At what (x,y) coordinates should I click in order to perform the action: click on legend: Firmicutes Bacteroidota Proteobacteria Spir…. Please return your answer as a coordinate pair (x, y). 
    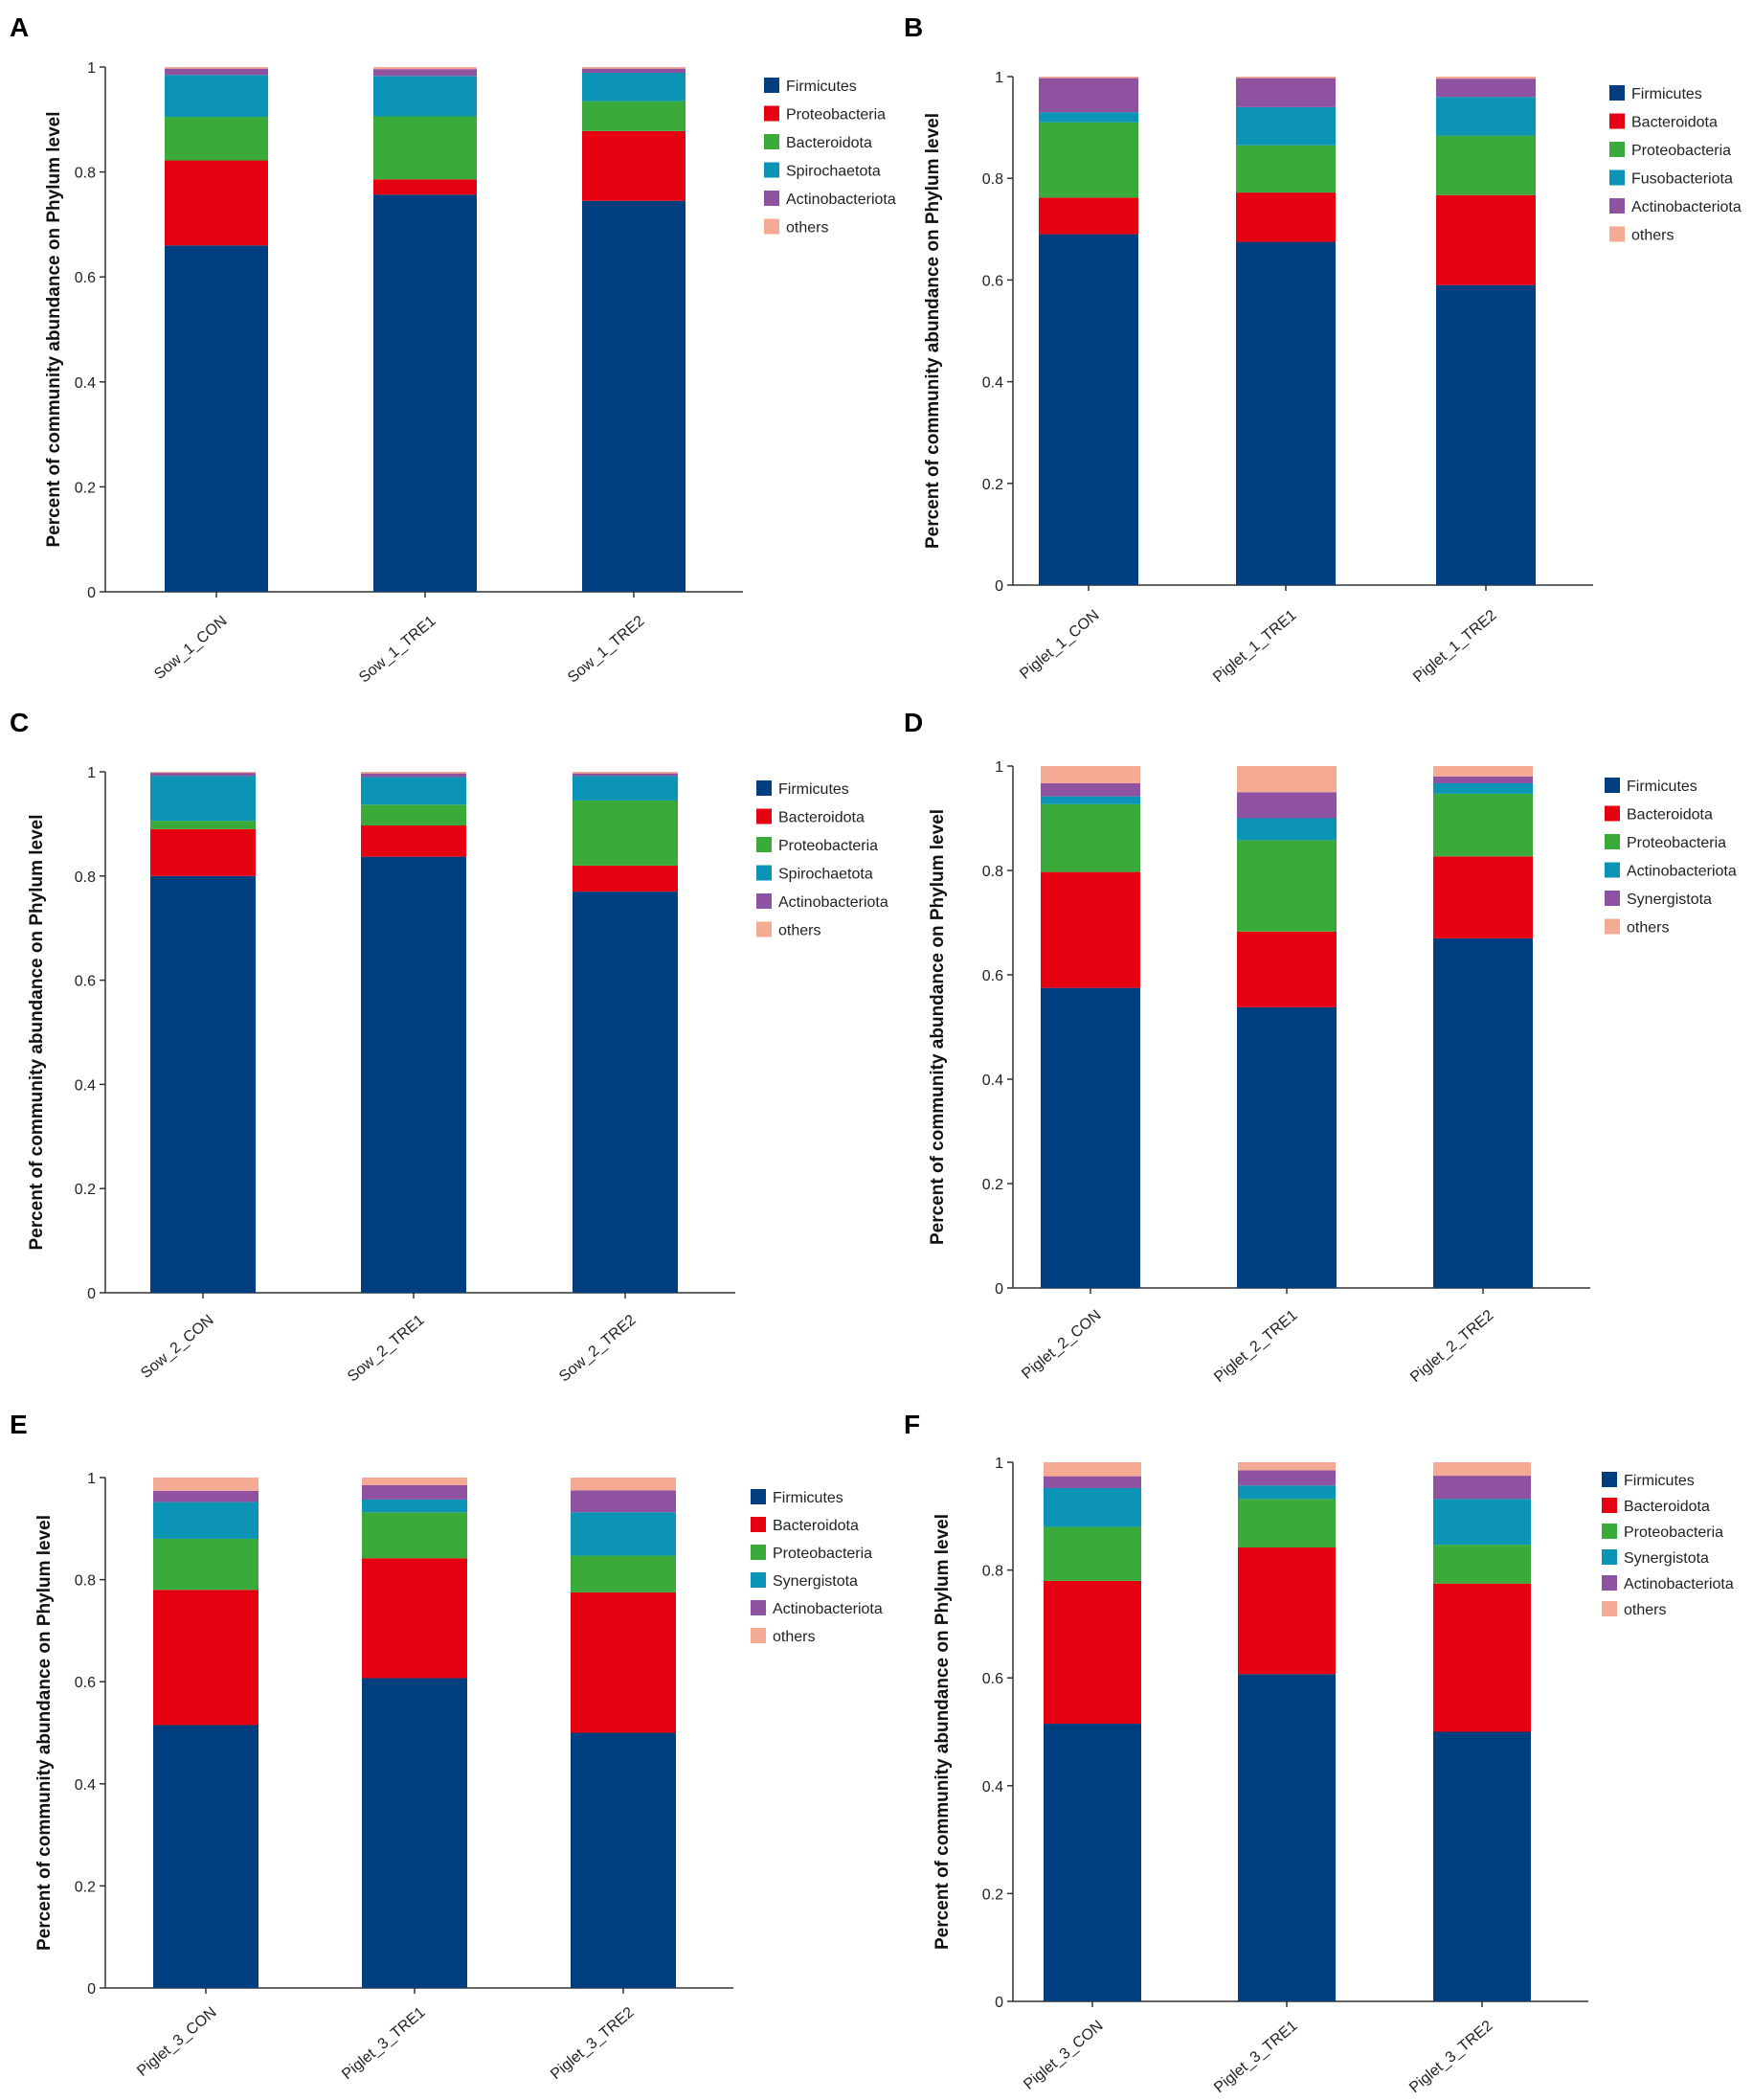
    Looking at the image, I should click on (822, 859).